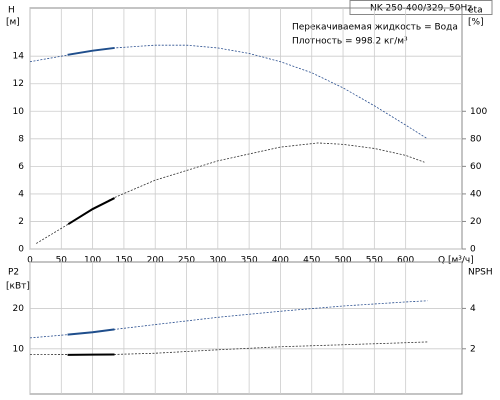 This screenshot has height=400, width=500. I want to click on y2-tick-label: 40, so click(476, 194).